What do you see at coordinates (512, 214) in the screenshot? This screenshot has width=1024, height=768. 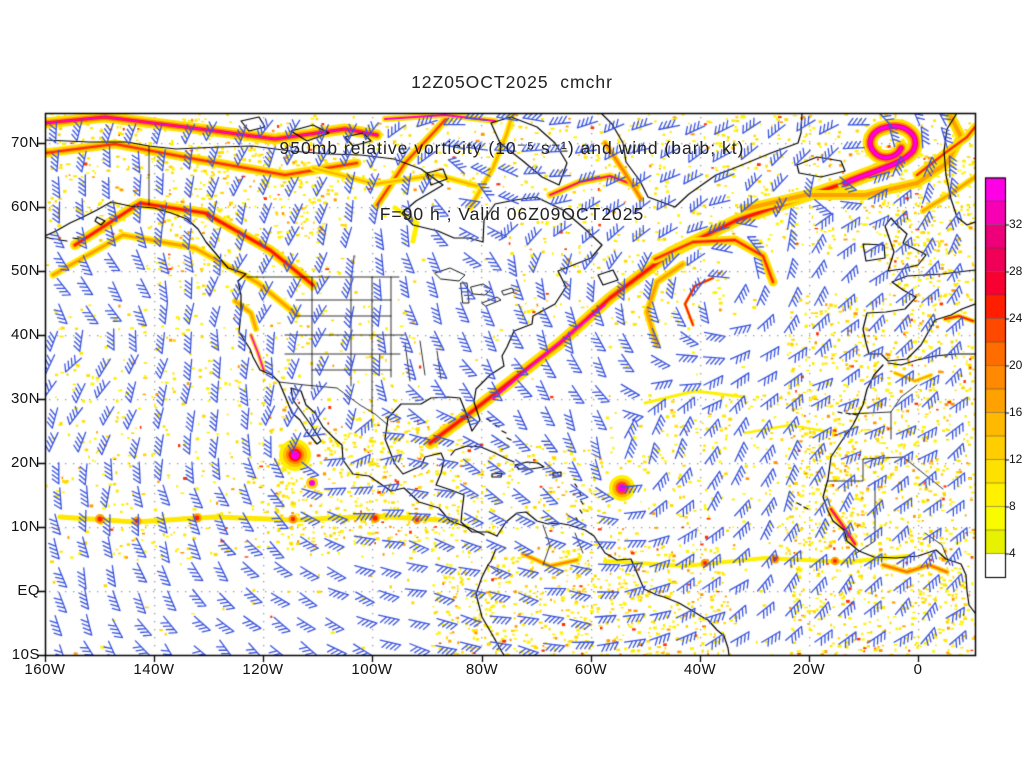 I see `valid-title: F=90 h ; Valid 06Z09OCT2025` at bounding box center [512, 214].